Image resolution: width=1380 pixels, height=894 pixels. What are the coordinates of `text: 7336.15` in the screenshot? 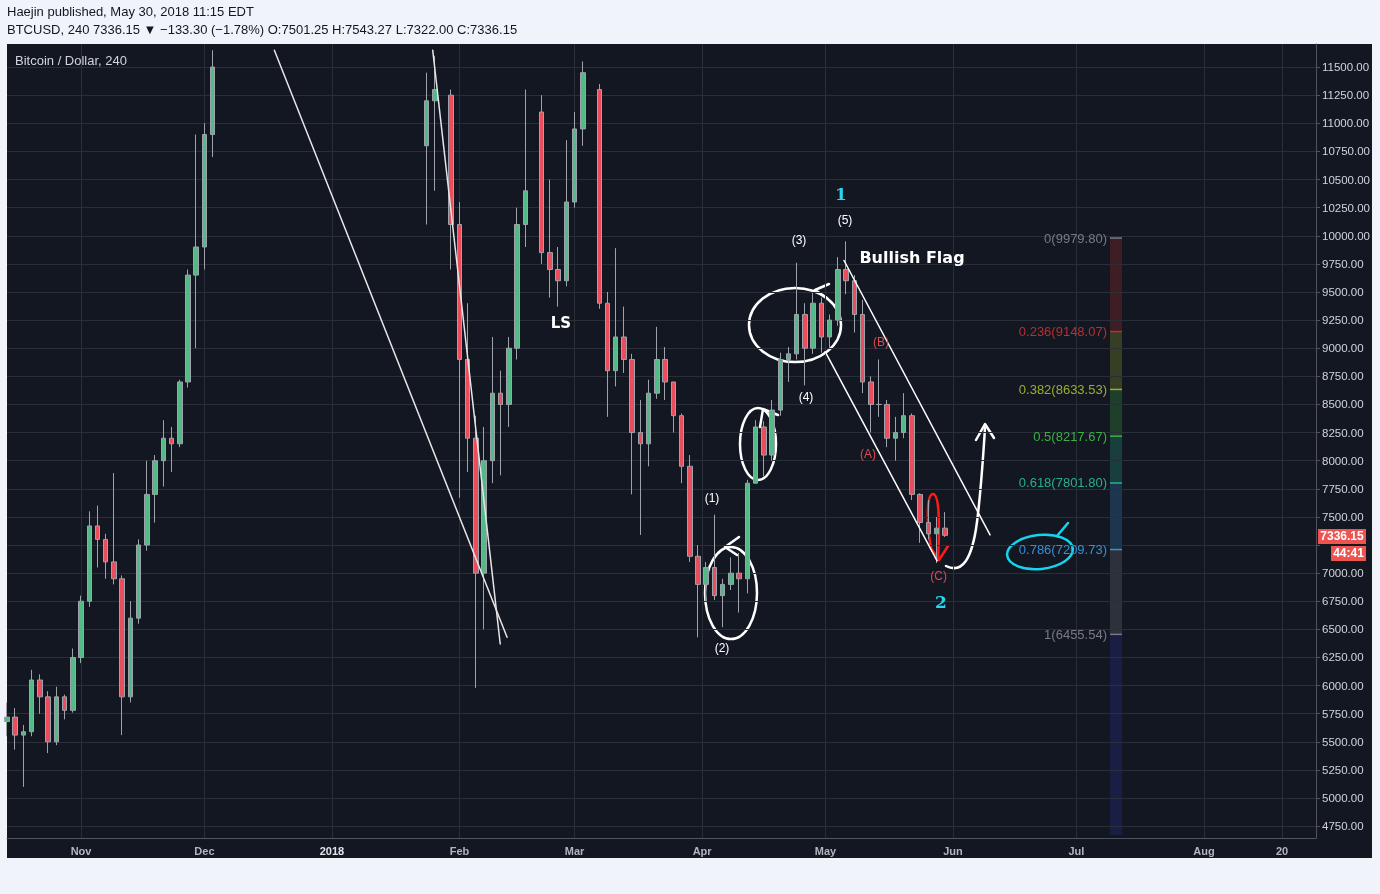 It's located at (1342, 536).